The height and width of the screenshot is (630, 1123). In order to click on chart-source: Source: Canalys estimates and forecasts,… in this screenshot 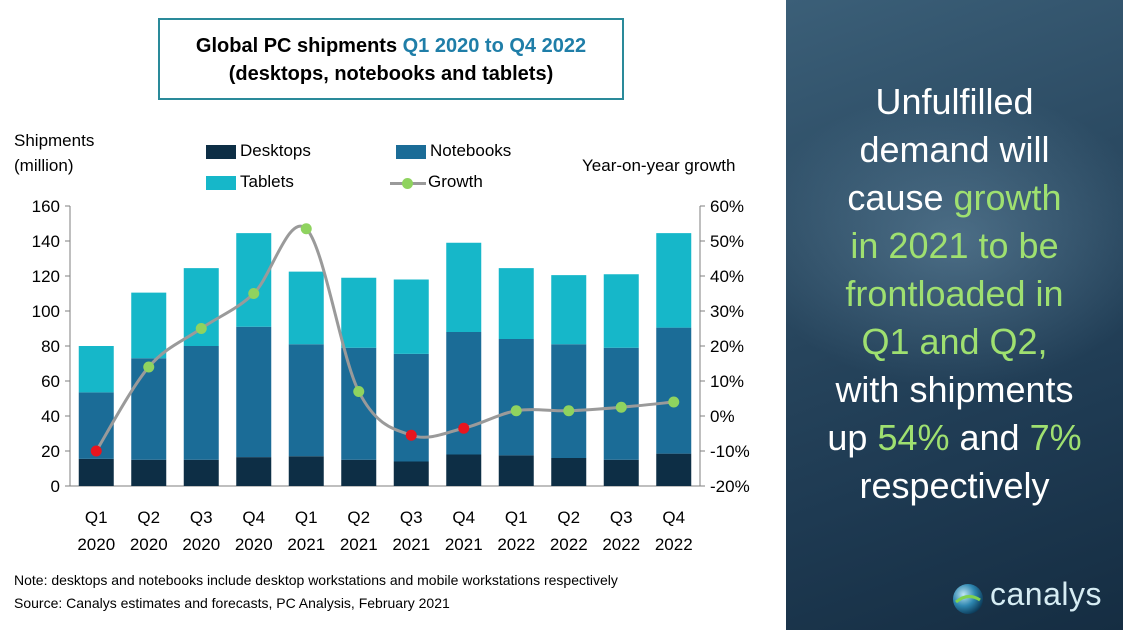, I will do `click(232, 603)`.